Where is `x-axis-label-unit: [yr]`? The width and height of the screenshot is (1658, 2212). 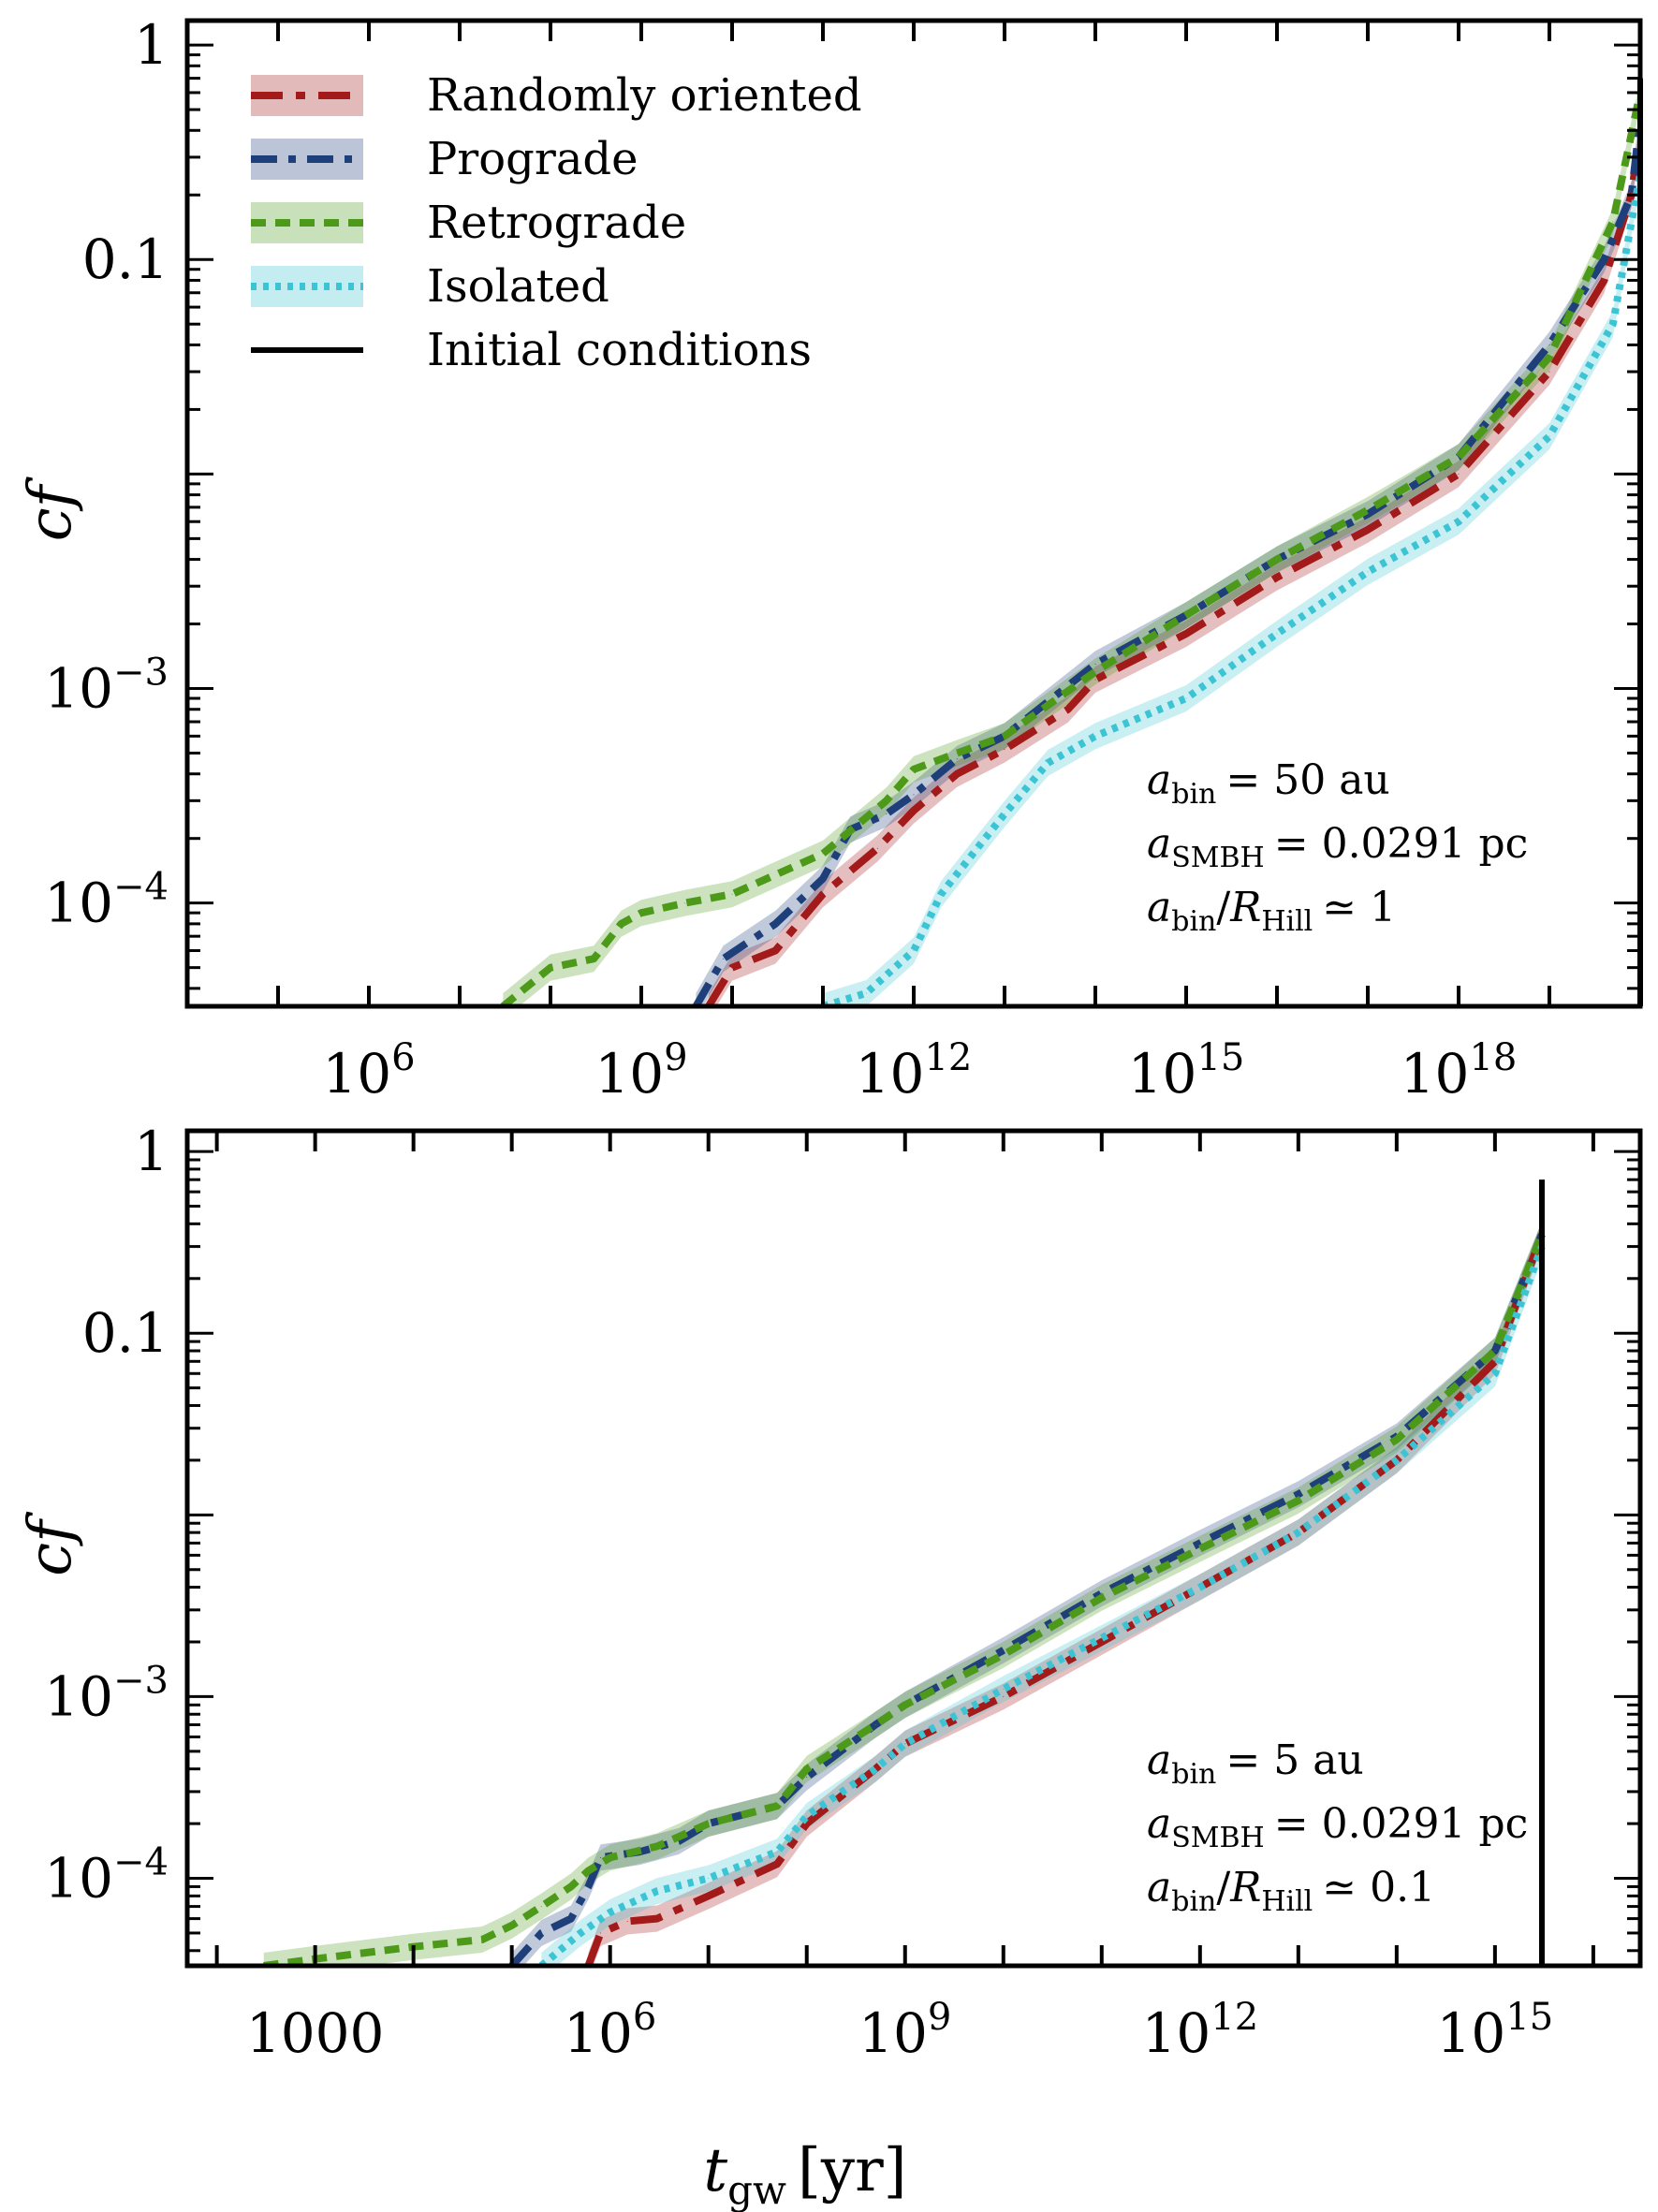 x-axis-label-unit: [yr] is located at coordinates (852, 2170).